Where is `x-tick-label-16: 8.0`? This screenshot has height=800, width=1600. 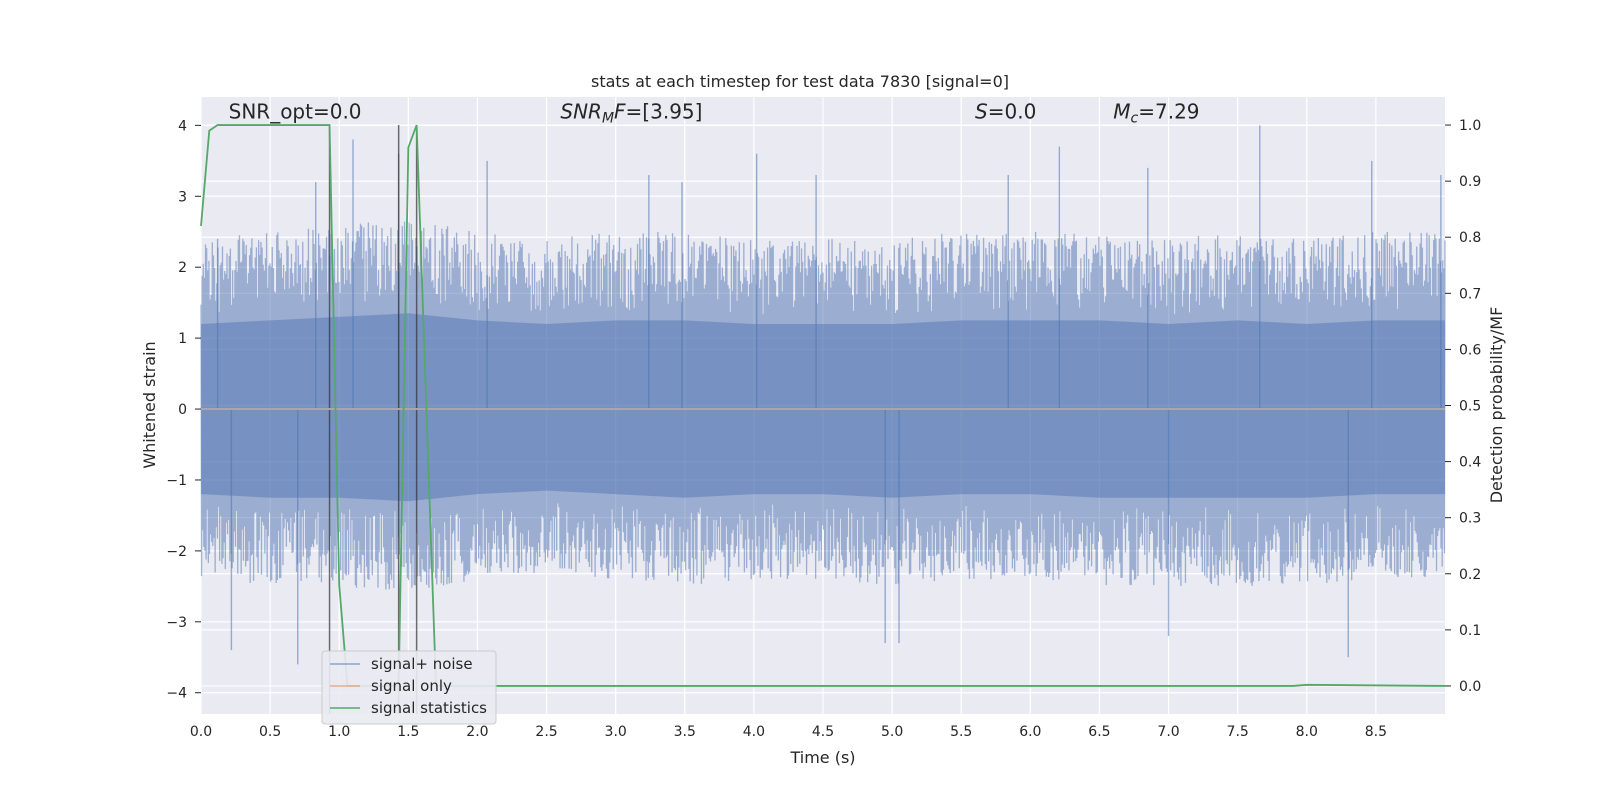 x-tick-label-16: 8.0 is located at coordinates (1307, 732).